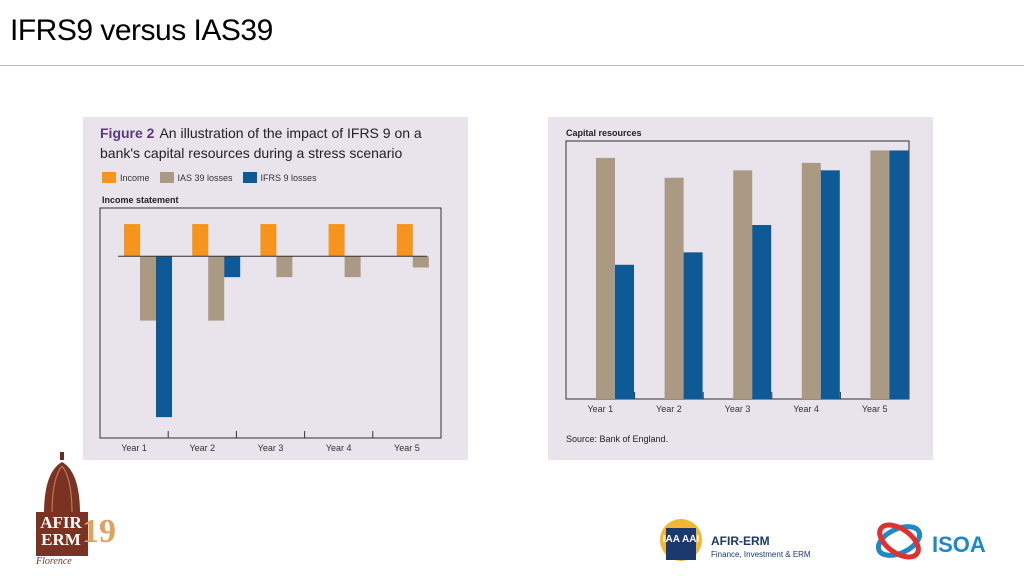 The image size is (1024, 576). What do you see at coordinates (109, 177) in the screenshot?
I see `legend-swatch-income` at bounding box center [109, 177].